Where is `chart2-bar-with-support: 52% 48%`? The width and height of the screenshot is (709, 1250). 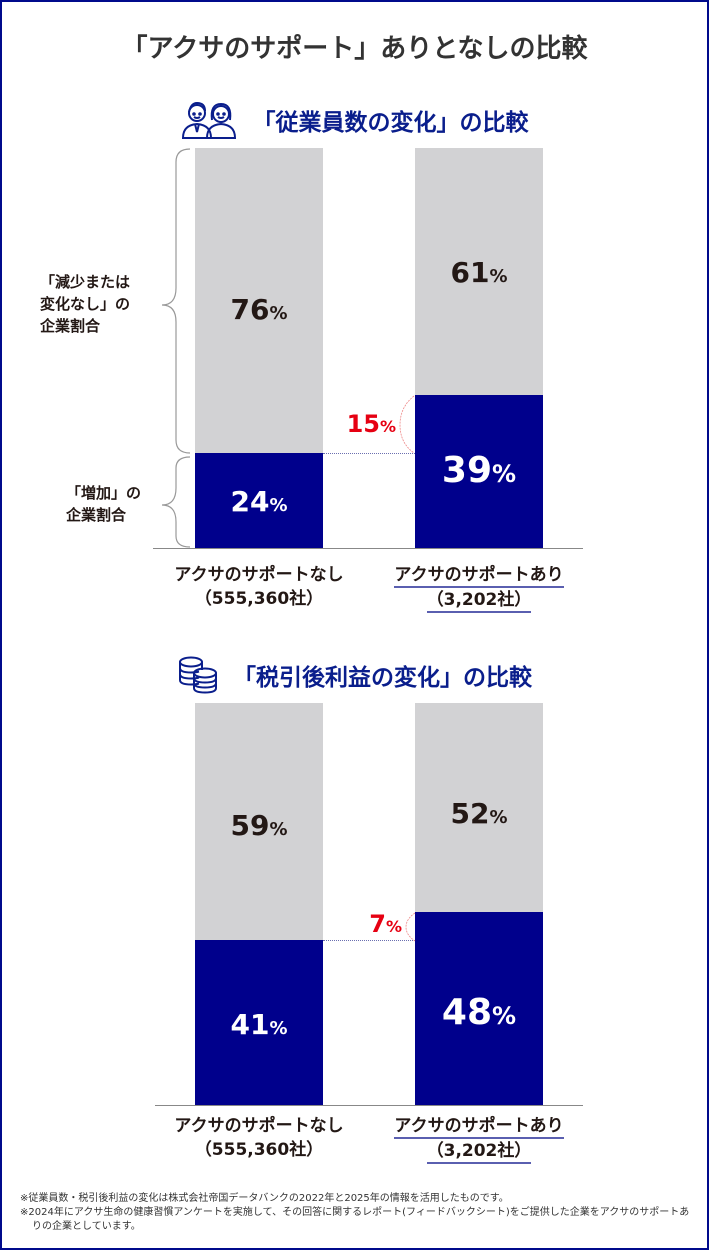 chart2-bar-with-support: 52% 48% is located at coordinates (479, 904).